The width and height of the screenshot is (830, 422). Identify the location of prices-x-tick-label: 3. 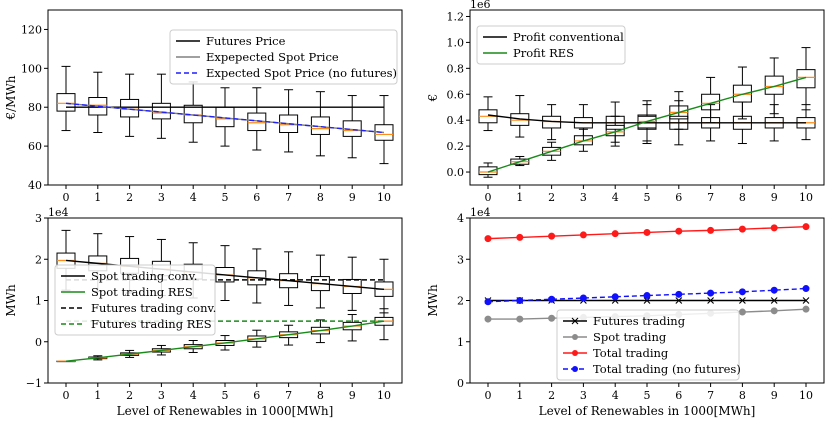
(161, 197).